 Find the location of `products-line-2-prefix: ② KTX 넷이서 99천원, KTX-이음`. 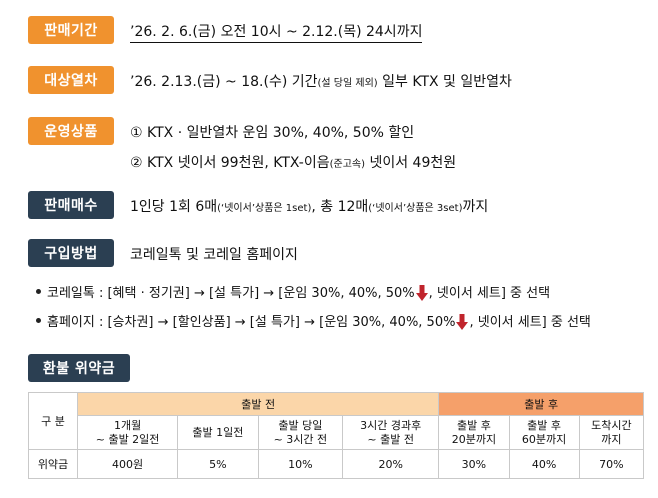

products-line-2-prefix: ② KTX 넷이서 99천원, KTX-이음 is located at coordinates (230, 163).